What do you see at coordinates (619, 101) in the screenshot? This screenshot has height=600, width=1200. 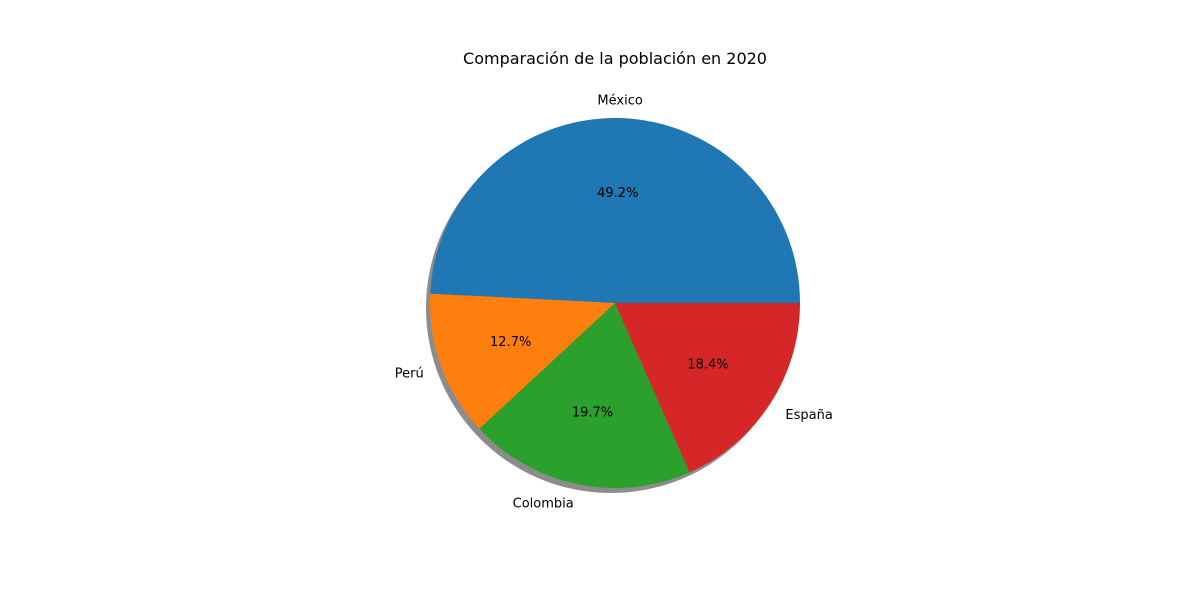 I see `slice-label-mexico: México` at bounding box center [619, 101].